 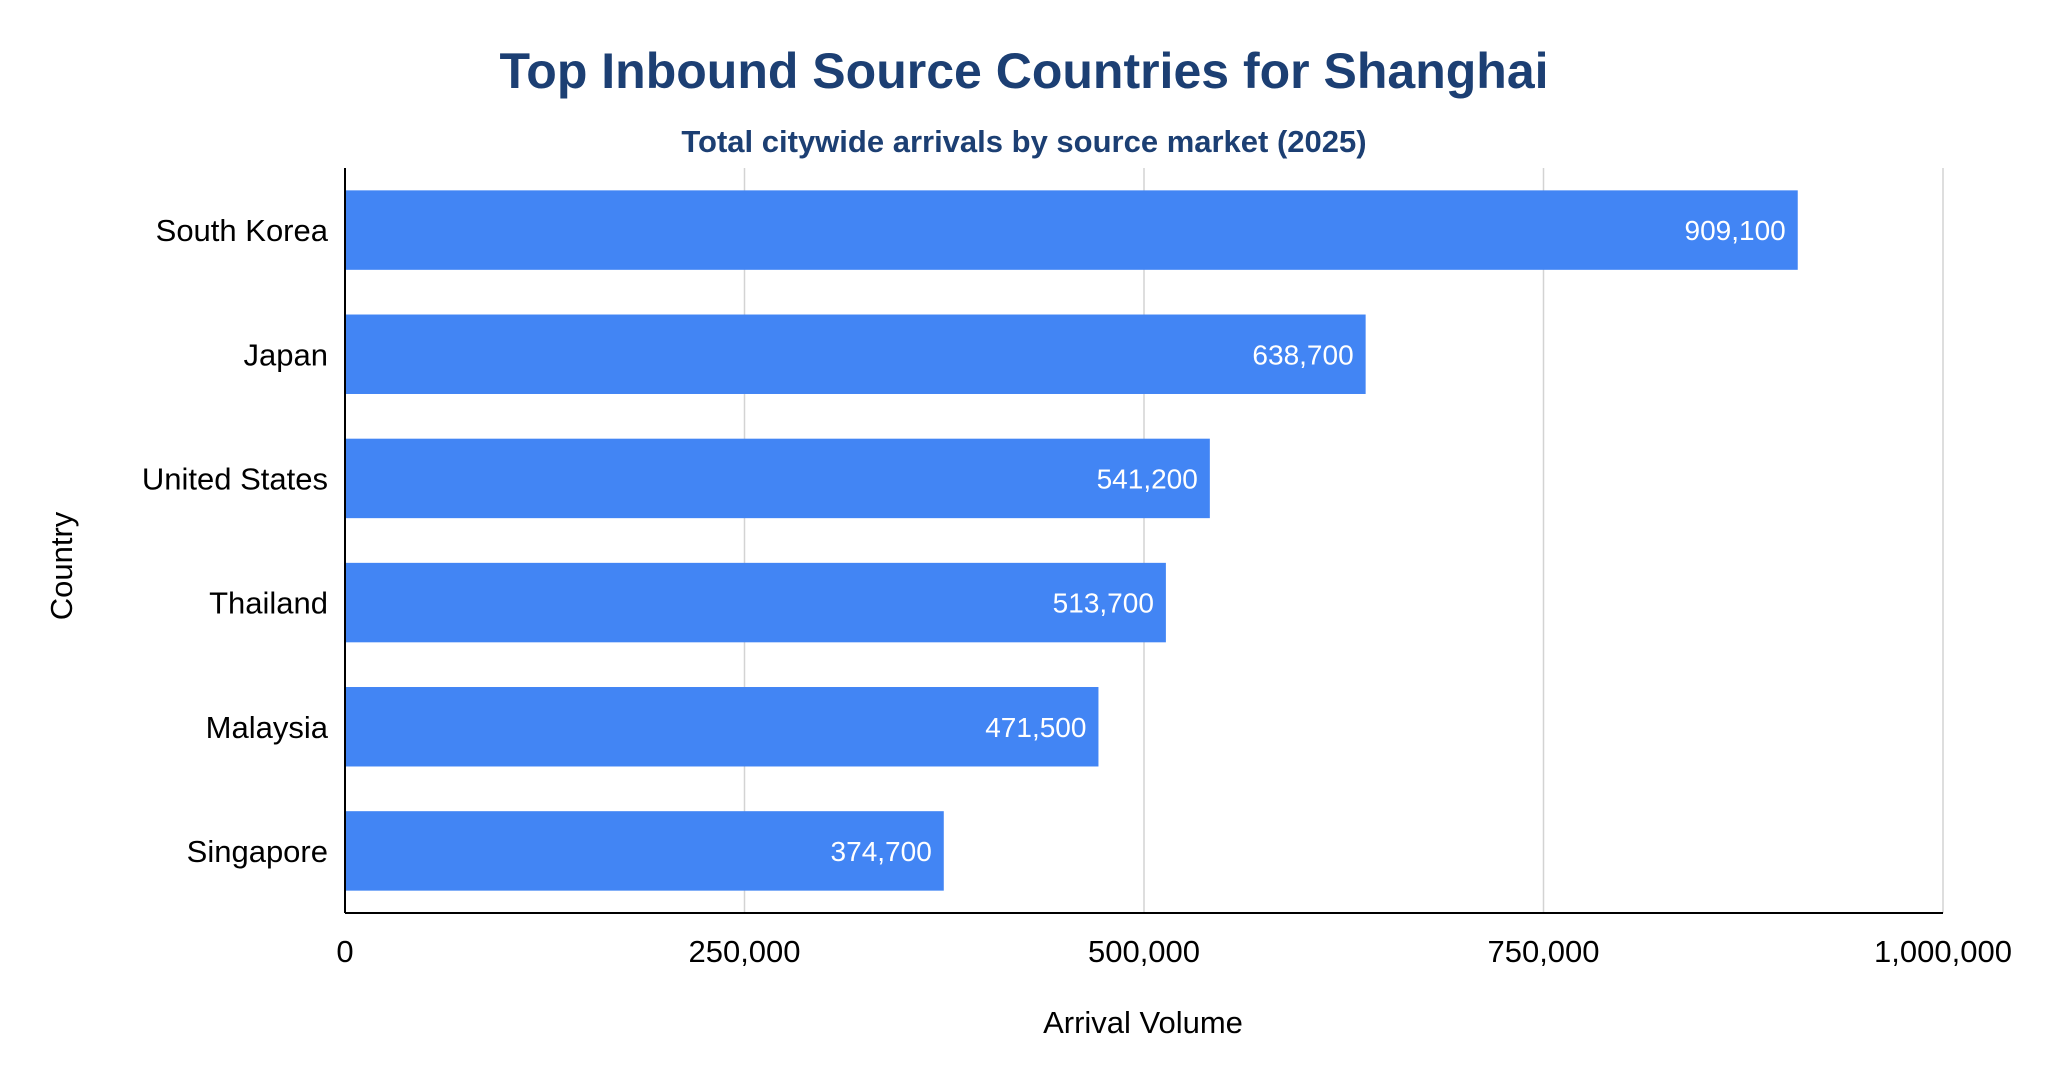 I want to click on bar-value-label: 909,100, so click(x=1735, y=230).